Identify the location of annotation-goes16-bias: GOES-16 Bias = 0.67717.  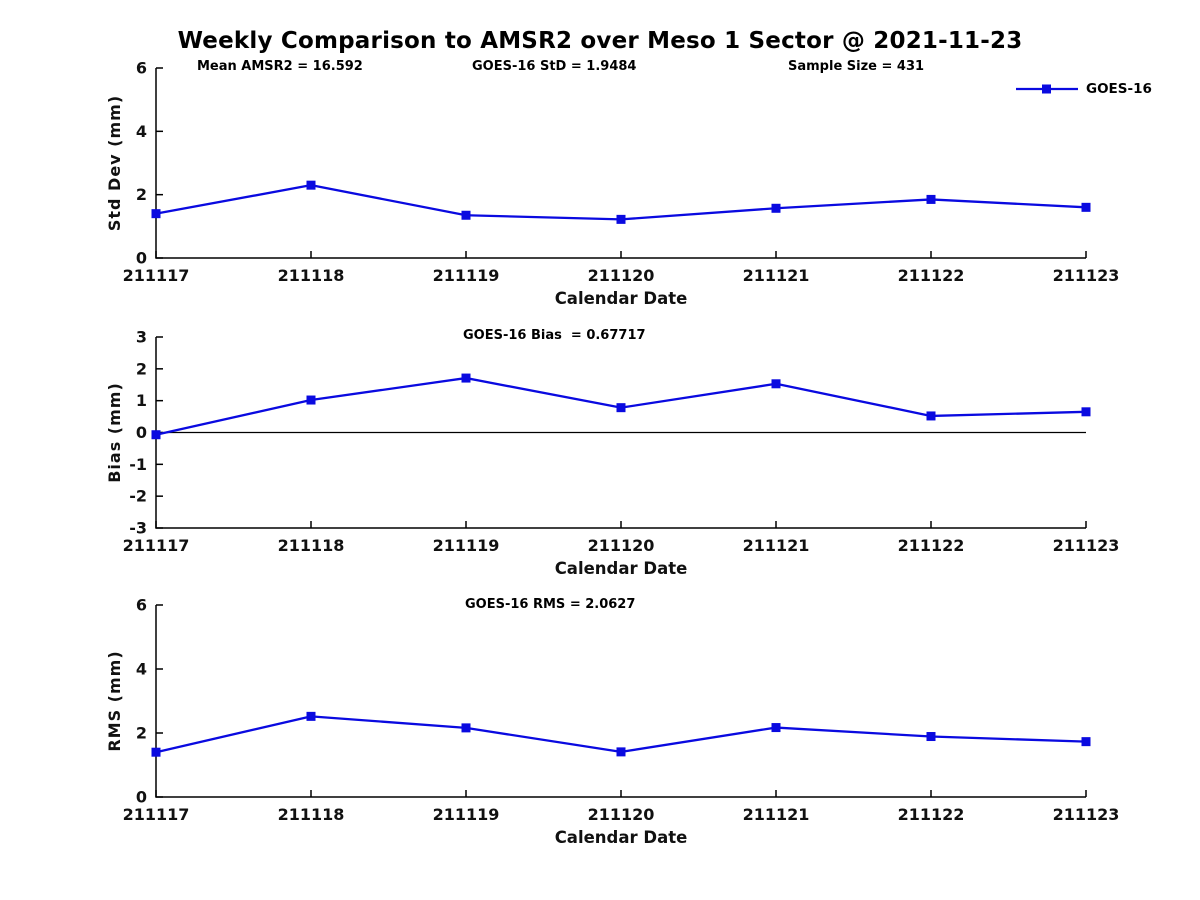
(554, 335).